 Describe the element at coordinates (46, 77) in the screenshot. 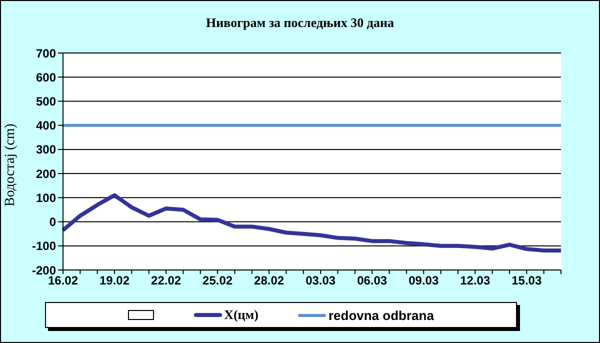

I see `y-tick-label: 600` at that location.